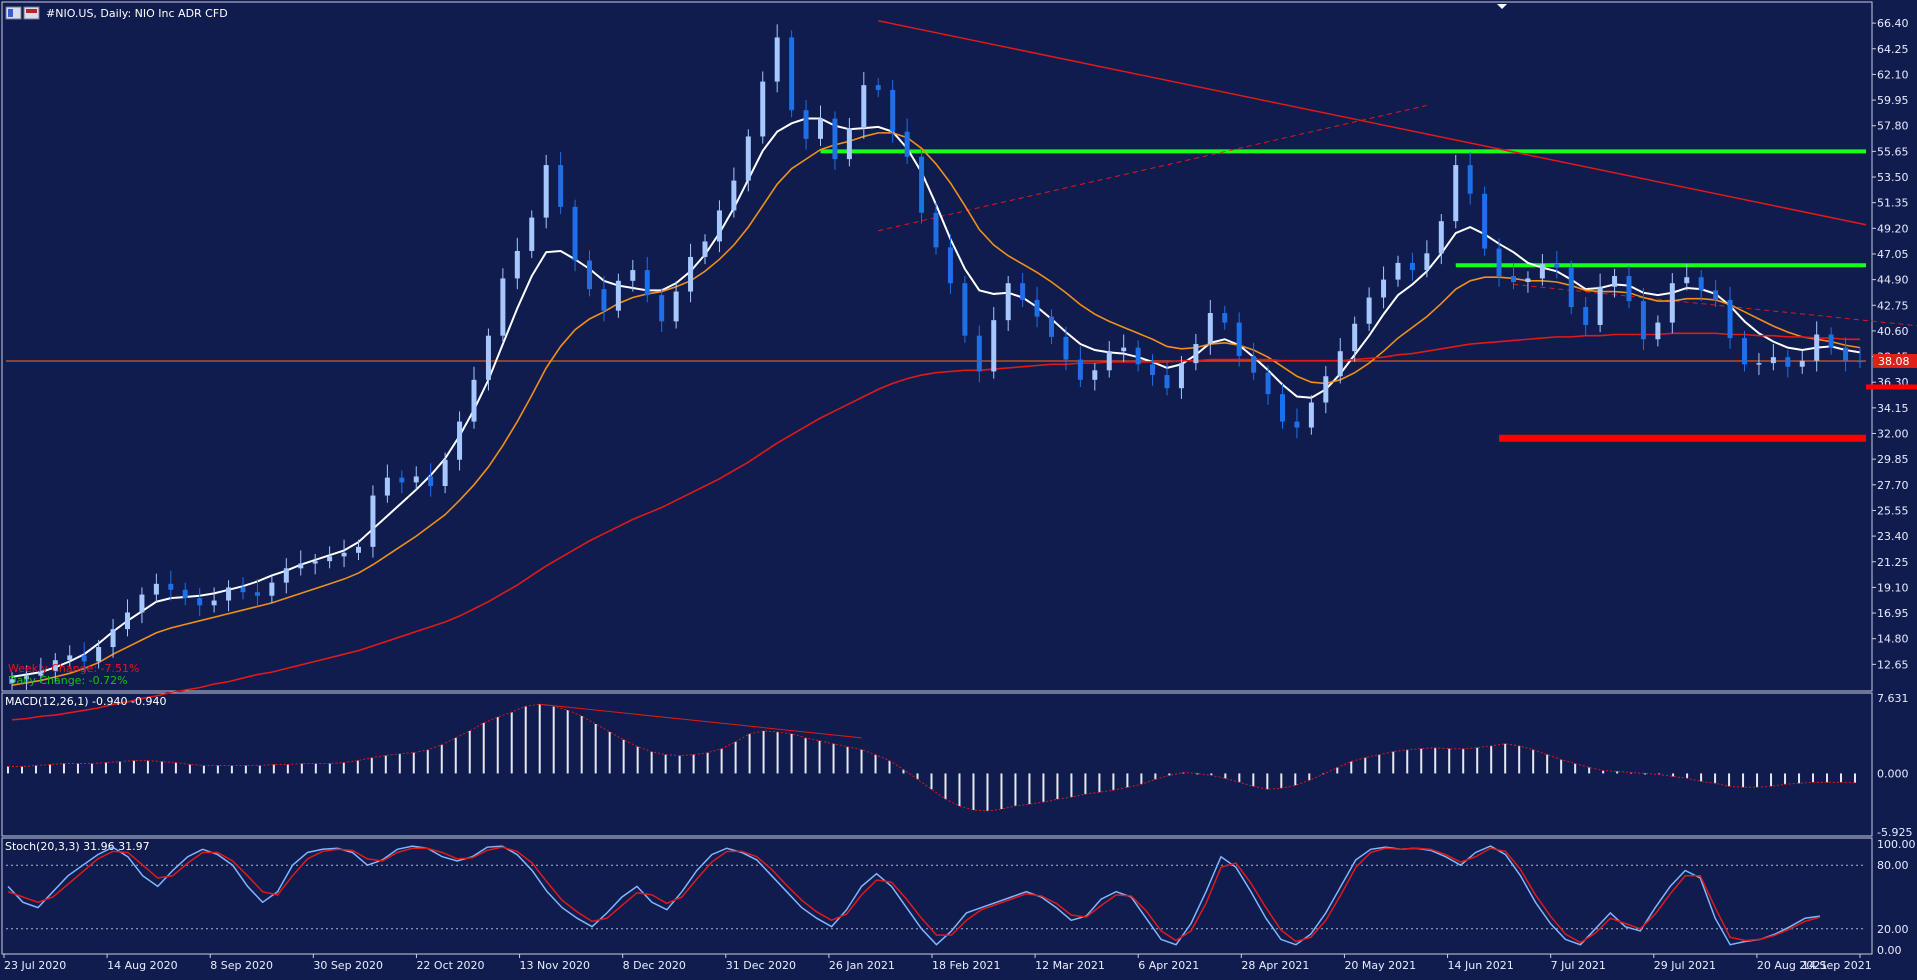 The width and height of the screenshot is (1917, 980). I want to click on price-tick-label: 47.05, so click(1893, 254).